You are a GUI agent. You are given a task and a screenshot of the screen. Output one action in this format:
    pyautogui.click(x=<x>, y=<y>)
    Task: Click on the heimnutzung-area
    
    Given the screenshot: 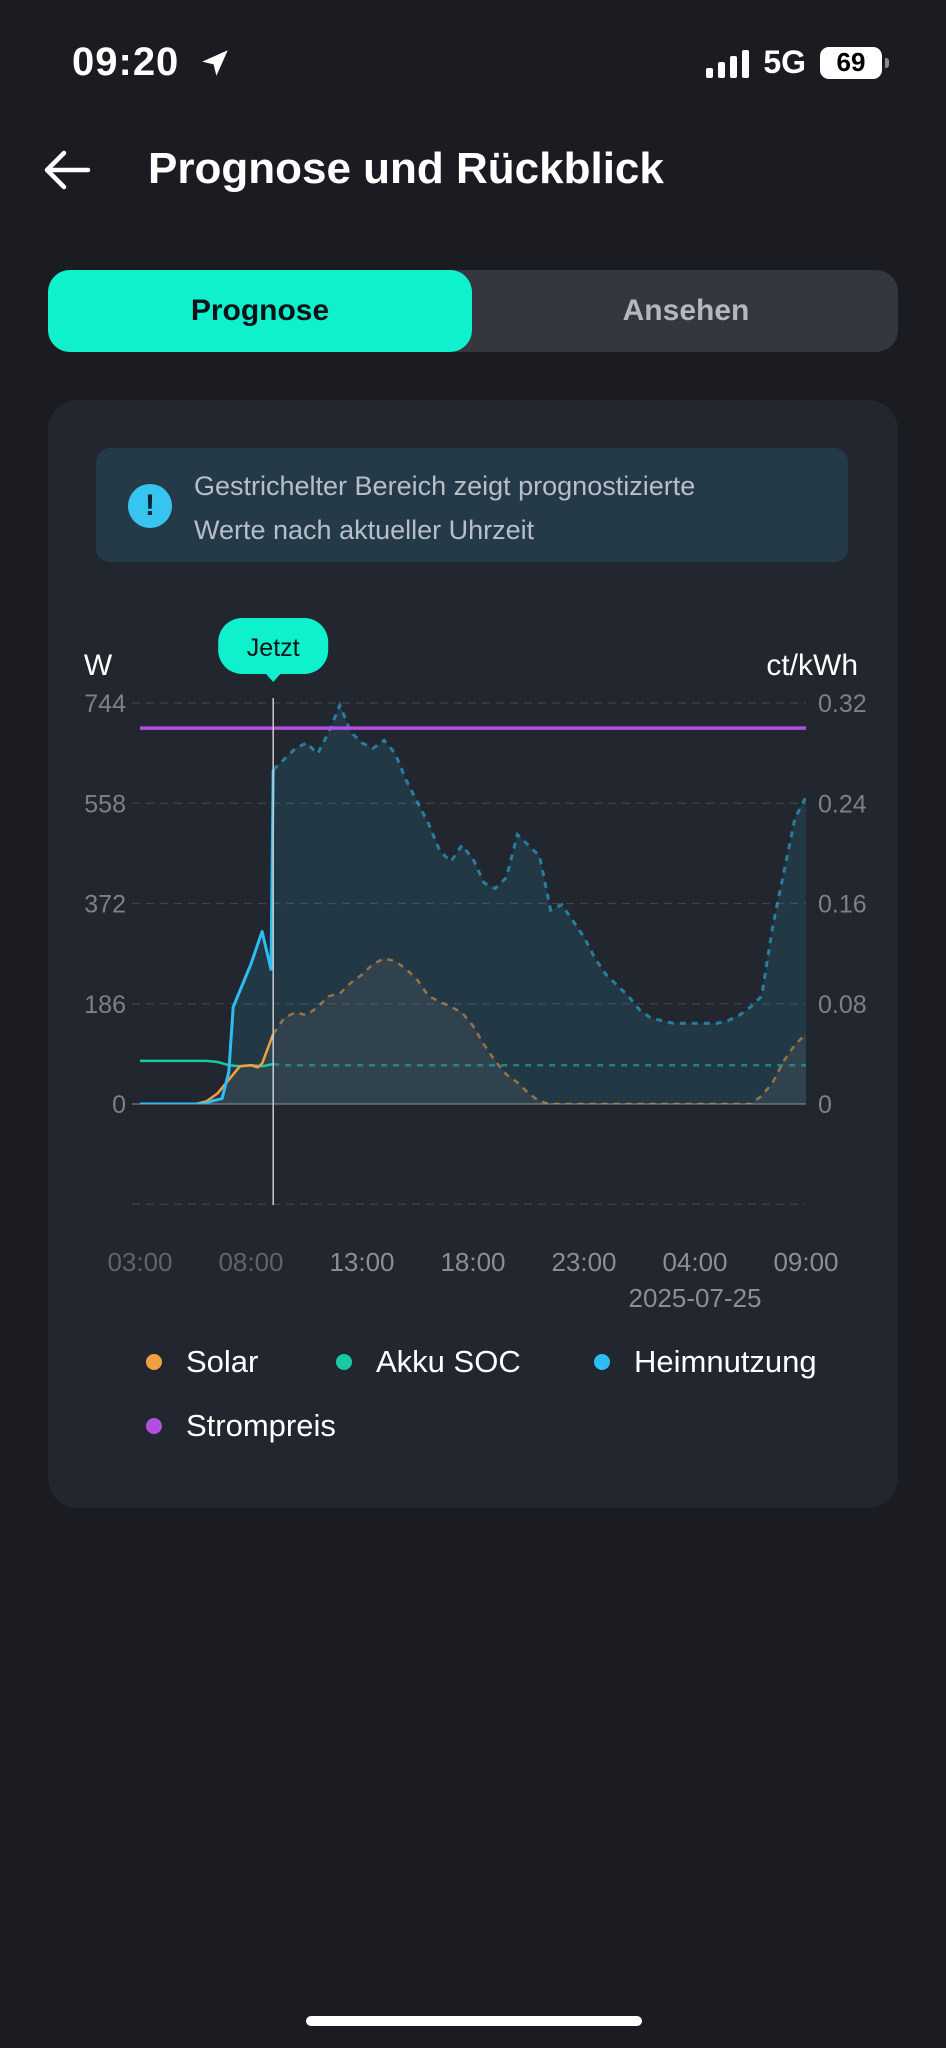 What is the action you would take?
    pyautogui.click(x=473, y=904)
    